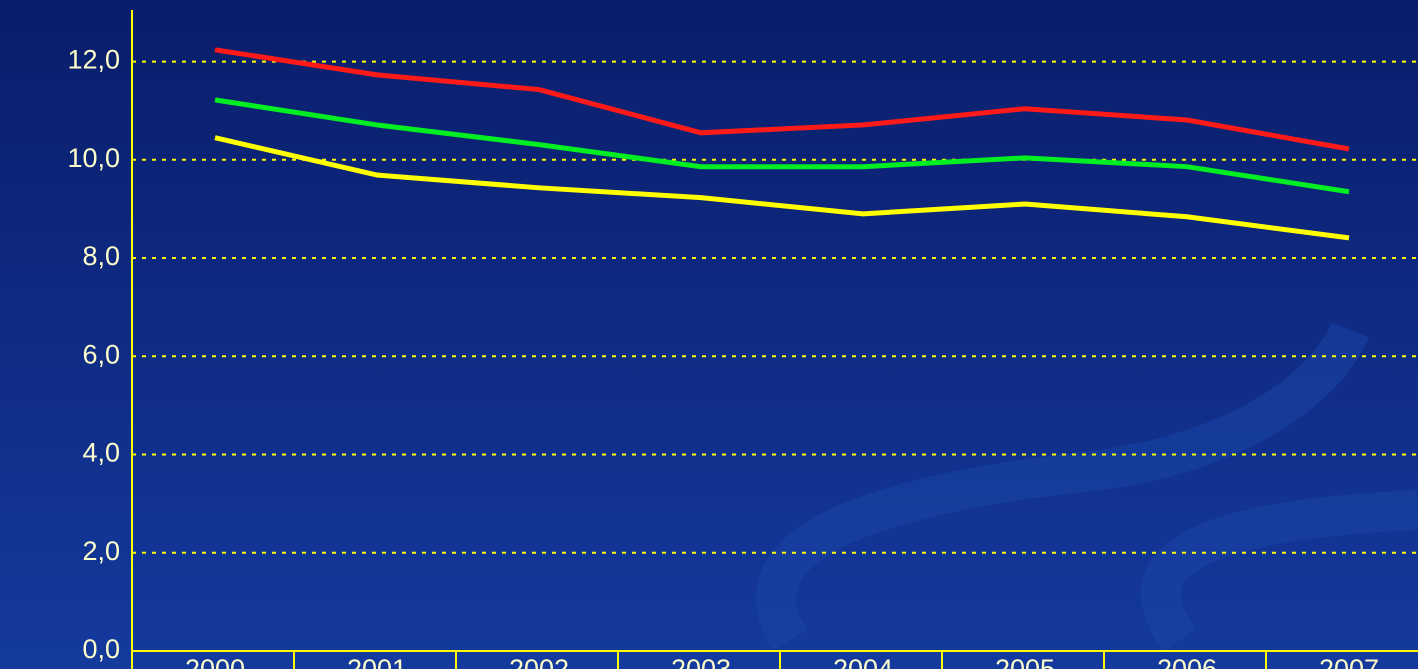 The image size is (1418, 669). Describe the element at coordinates (377, 661) in the screenshot. I see `x-tick-label: 2001` at that location.